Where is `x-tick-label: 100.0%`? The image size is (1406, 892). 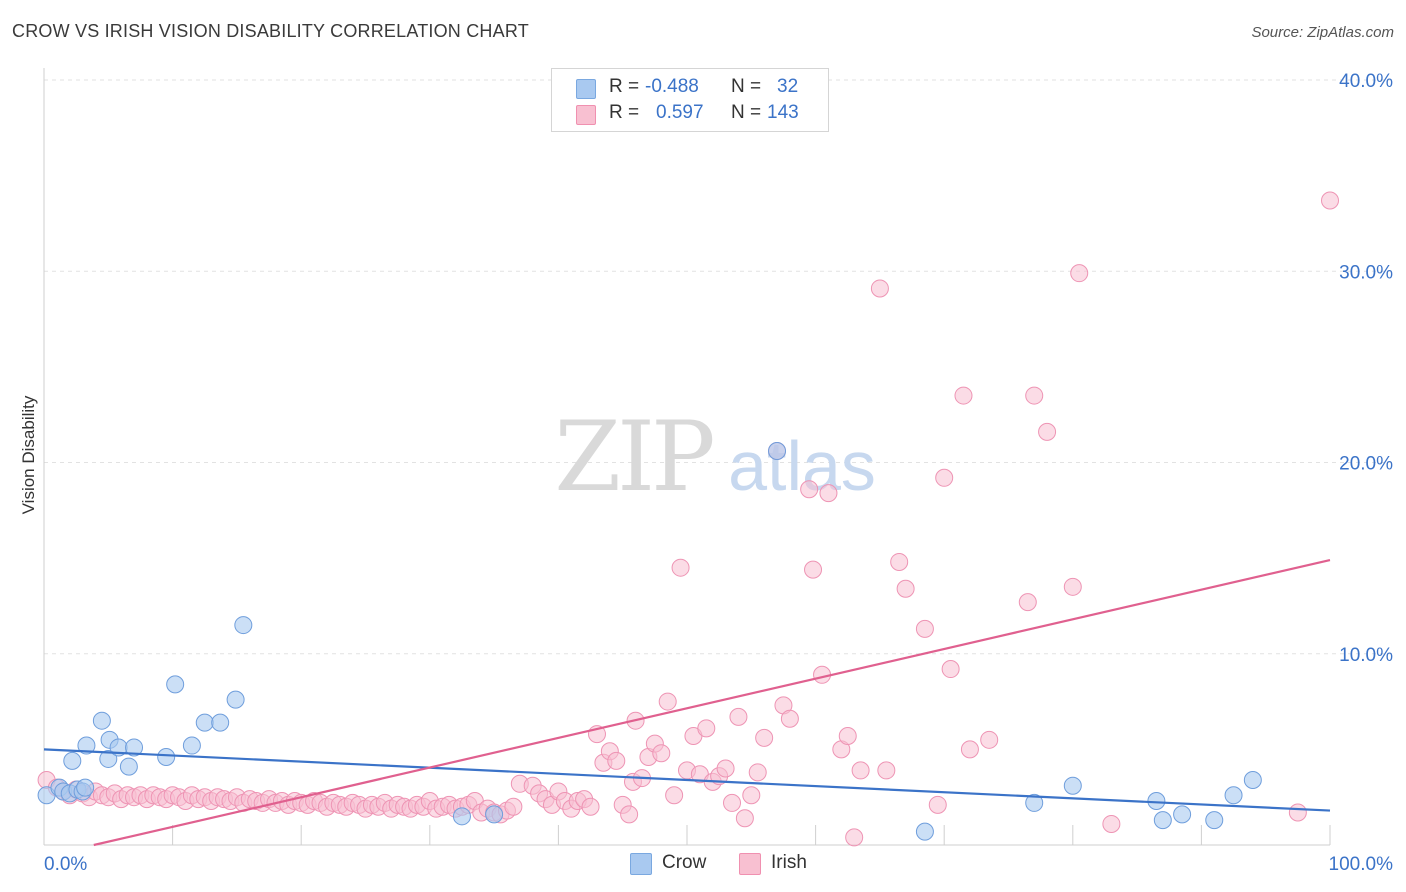 x-tick-label: 100.0% is located at coordinates (1361, 864).